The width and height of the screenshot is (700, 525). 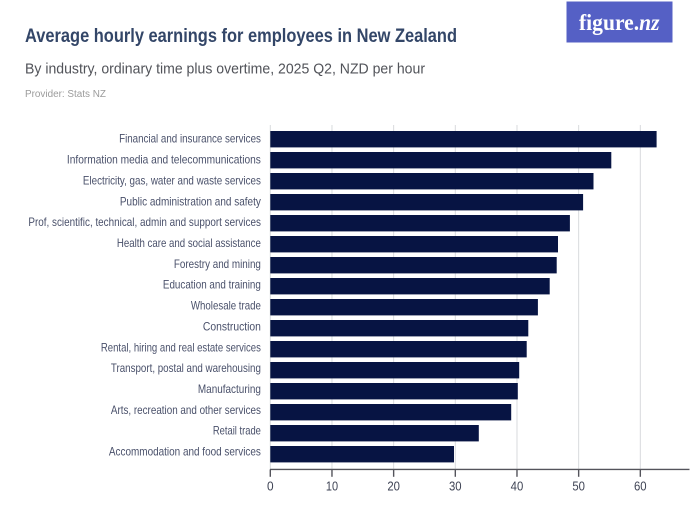 What do you see at coordinates (232, 326) in the screenshot?
I see `svg-text: Construction` at bounding box center [232, 326].